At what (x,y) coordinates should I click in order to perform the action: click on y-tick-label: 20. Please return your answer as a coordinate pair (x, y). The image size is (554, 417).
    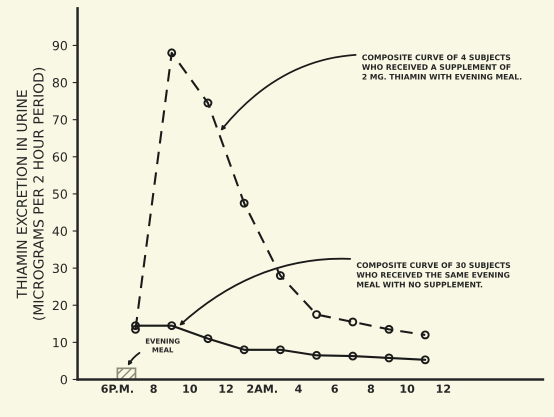
    Looking at the image, I should click on (60, 305).